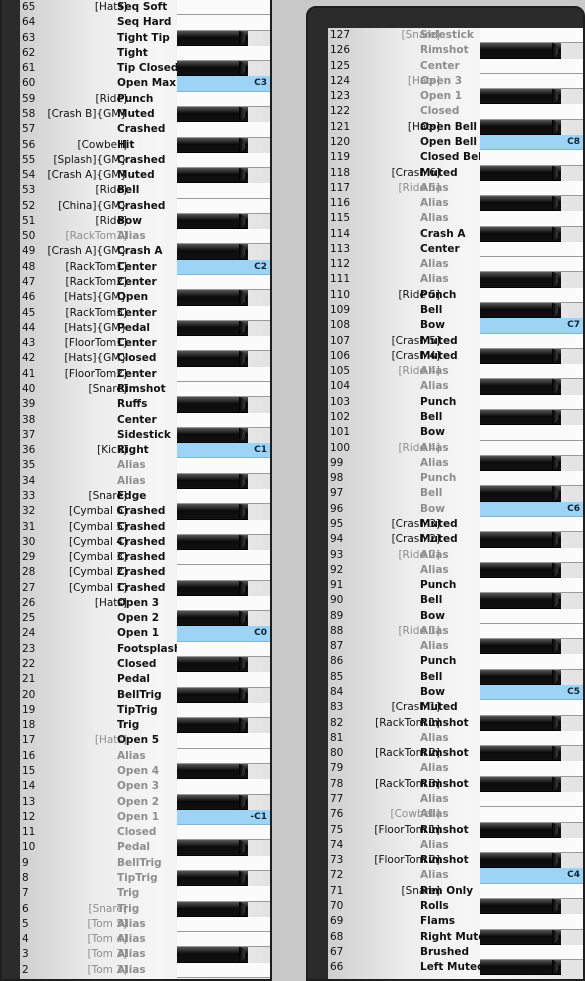 This screenshot has height=981, width=585. What do you see at coordinates (455, 555) in the screenshot?
I see `keymap-row: 93 [Ride 2] Alias` at bounding box center [455, 555].